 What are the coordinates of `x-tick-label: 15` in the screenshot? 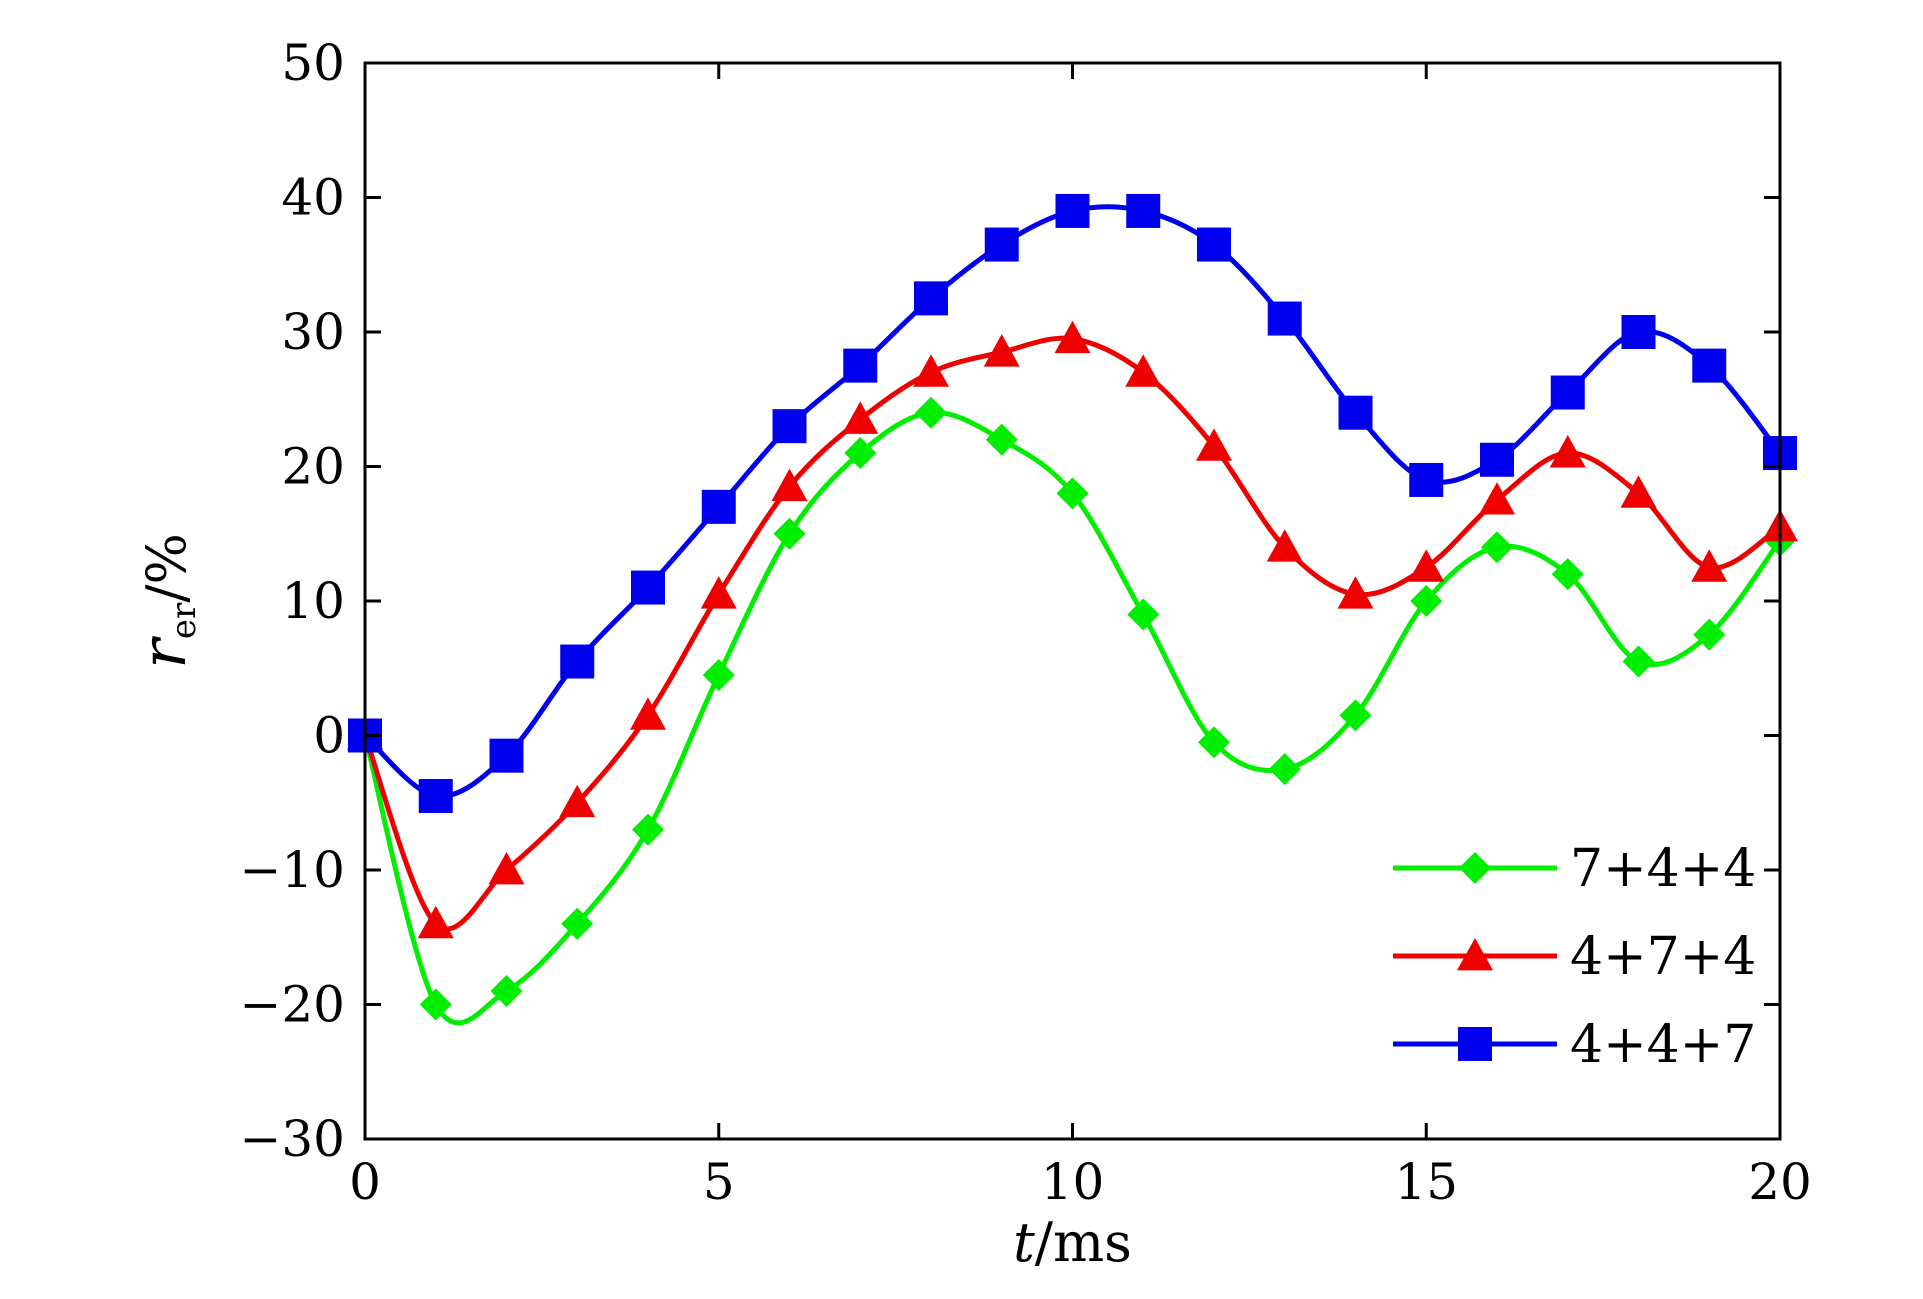 It's located at (1426, 1182).